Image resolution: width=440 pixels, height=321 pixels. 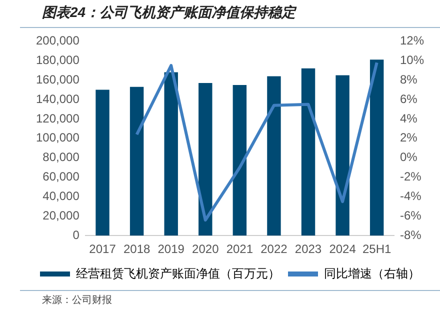 What do you see at coordinates (411, 196) in the screenshot?
I see `y2-tick-label: -4%` at bounding box center [411, 196].